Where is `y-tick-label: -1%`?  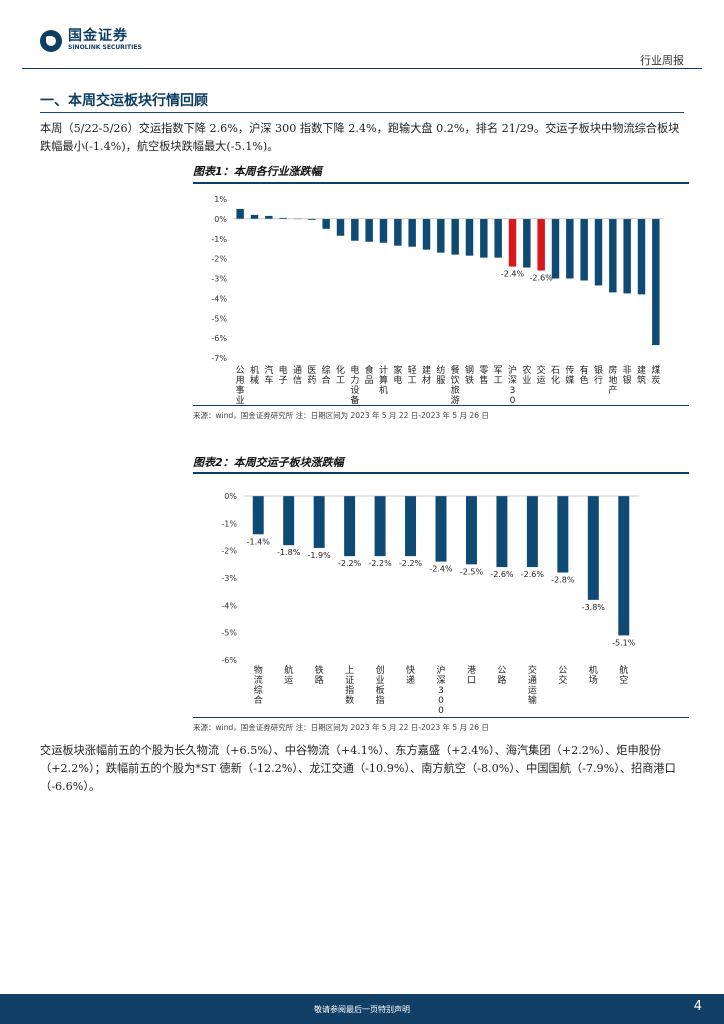
y-tick-label: -1% is located at coordinates (219, 239).